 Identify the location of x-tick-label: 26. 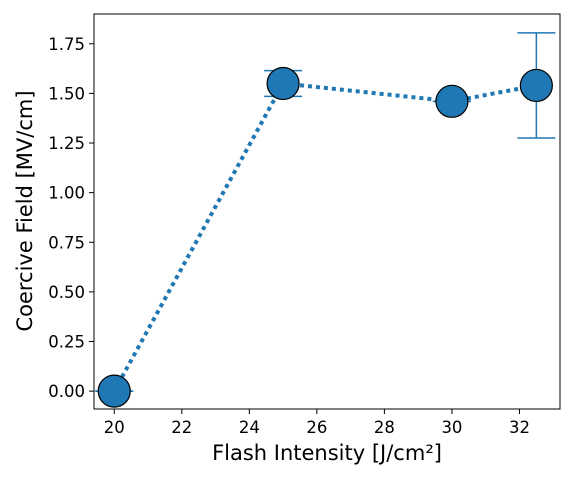
(316, 427).